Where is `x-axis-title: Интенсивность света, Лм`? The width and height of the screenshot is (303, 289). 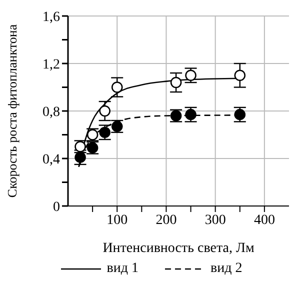 x-axis-title: Интенсивность света, Лм is located at coordinates (178, 248).